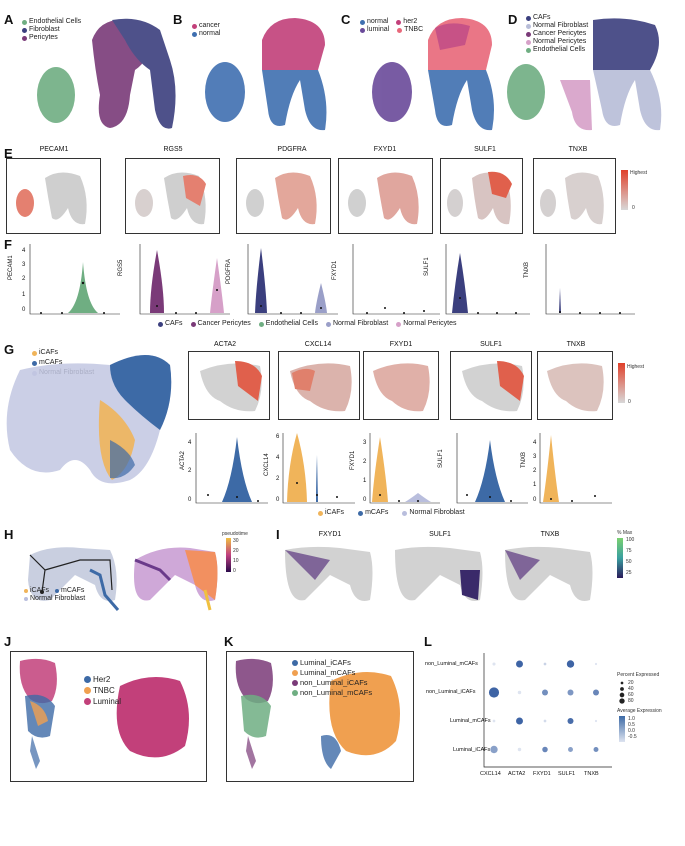 The width and height of the screenshot is (685, 846). I want to click on avg-tick: -0.5, so click(632, 737).